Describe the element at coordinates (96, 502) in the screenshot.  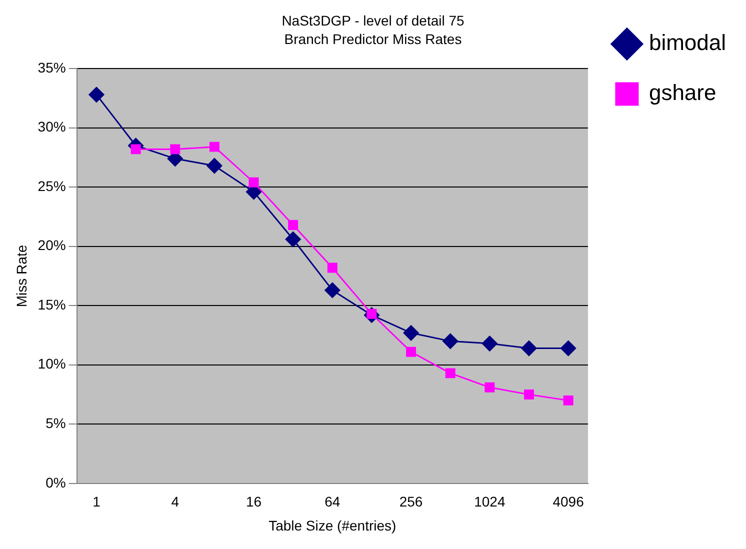
I see `x-tick-label: 1` at that location.